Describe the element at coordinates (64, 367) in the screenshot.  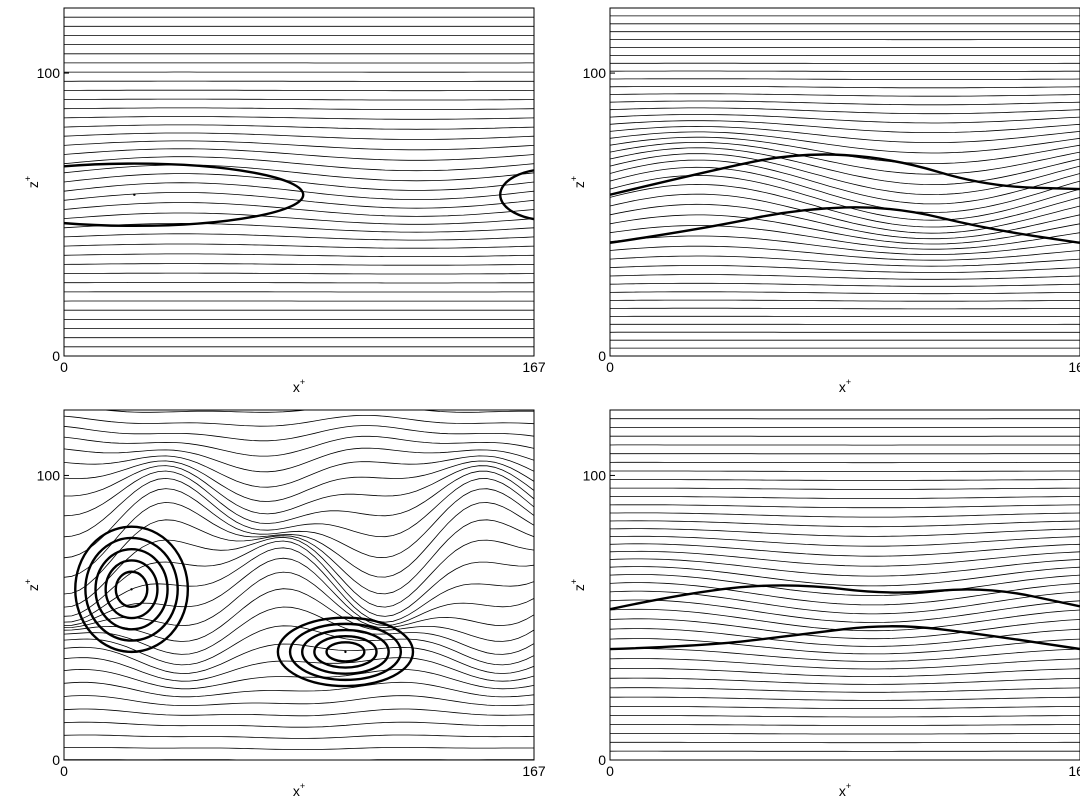
I see `x-tick-label: 0` at that location.